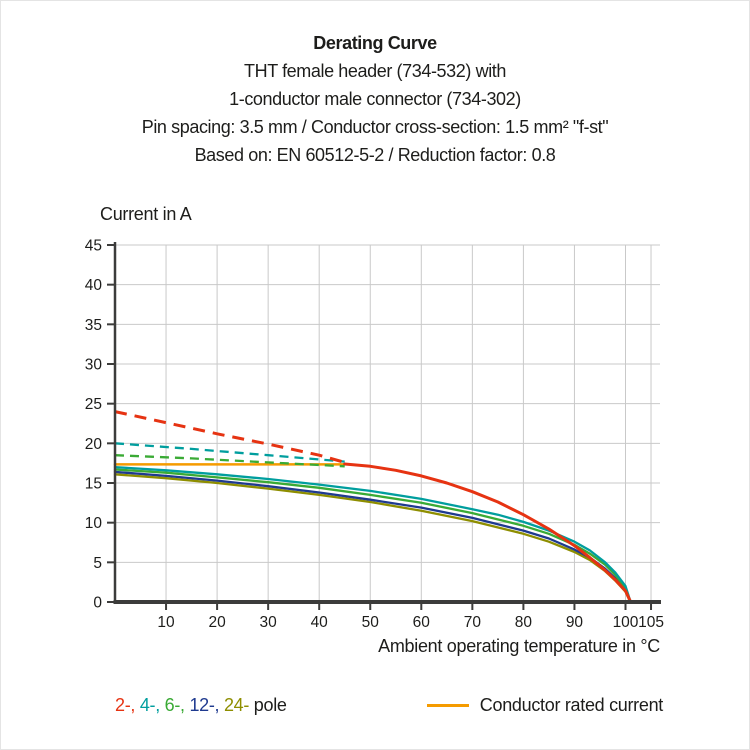 The height and width of the screenshot is (750, 750). I want to click on curve-pole6-dashed, so click(229, 461).